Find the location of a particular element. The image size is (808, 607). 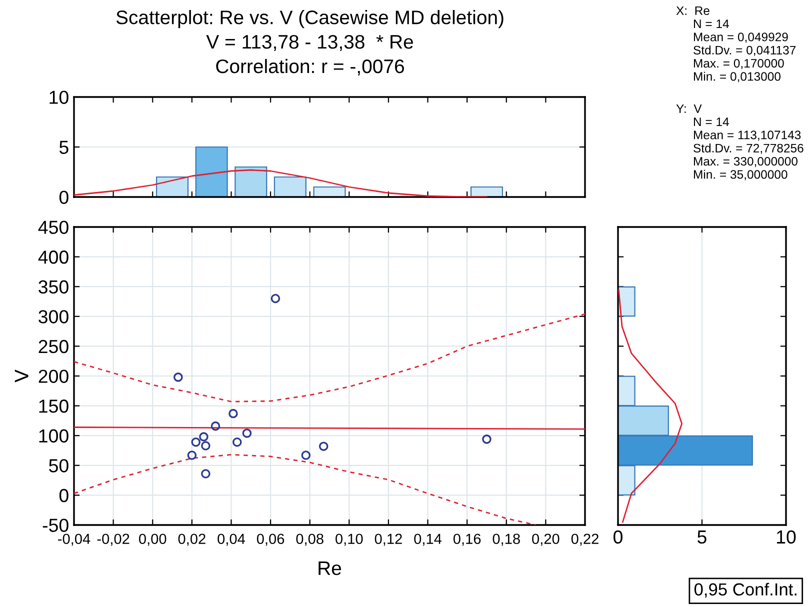

y-tick-label: 10 is located at coordinates (59, 97).